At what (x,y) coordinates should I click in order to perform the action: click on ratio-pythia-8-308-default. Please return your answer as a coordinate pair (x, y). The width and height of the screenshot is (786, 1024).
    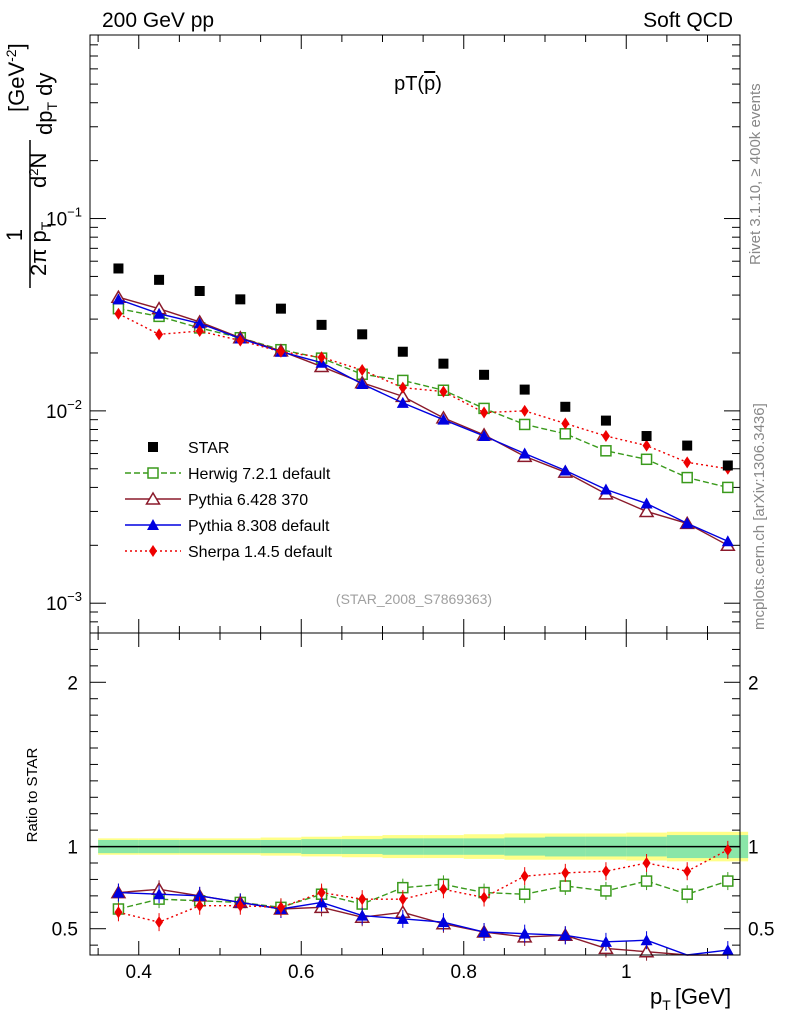
    Looking at the image, I should click on (423, 921).